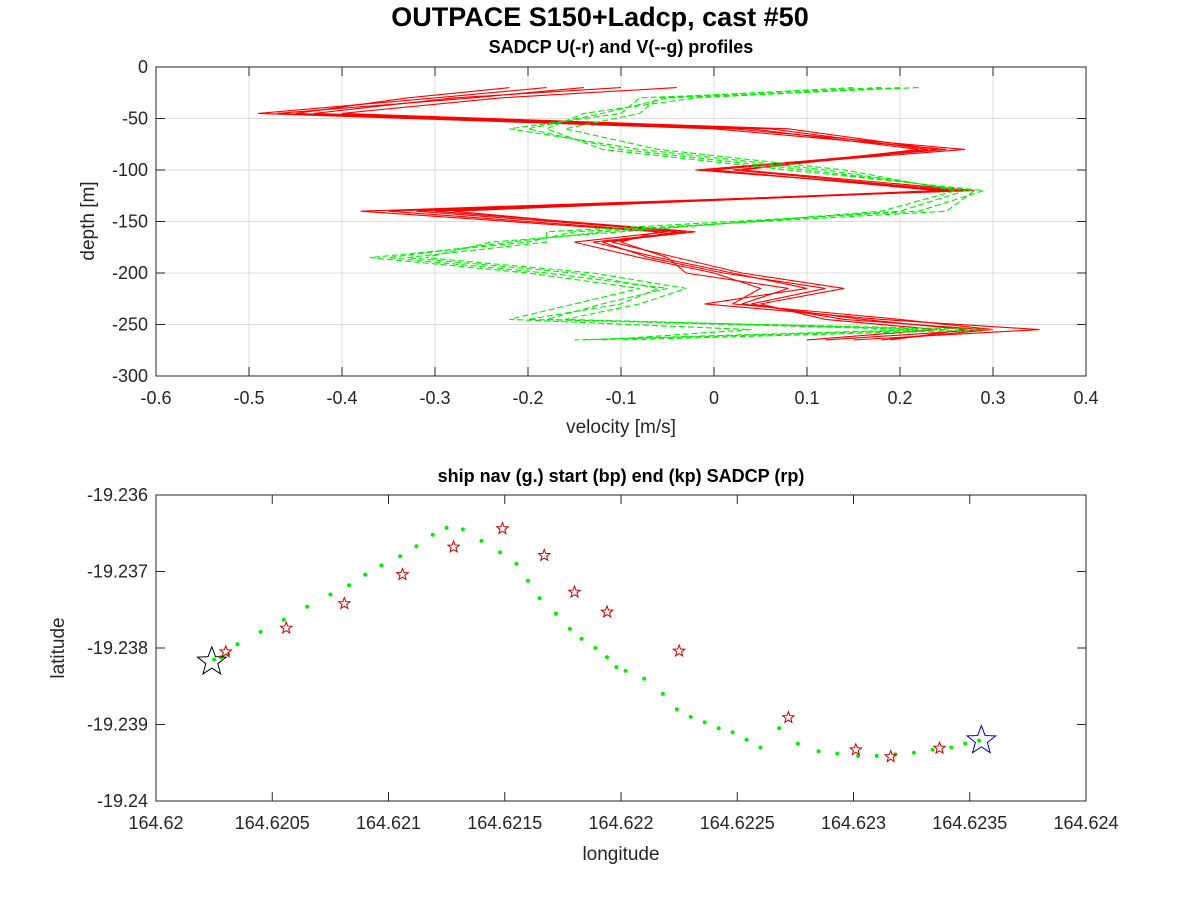  What do you see at coordinates (527, 398) in the screenshot?
I see `ax1-xtick-label: -0.2` at bounding box center [527, 398].